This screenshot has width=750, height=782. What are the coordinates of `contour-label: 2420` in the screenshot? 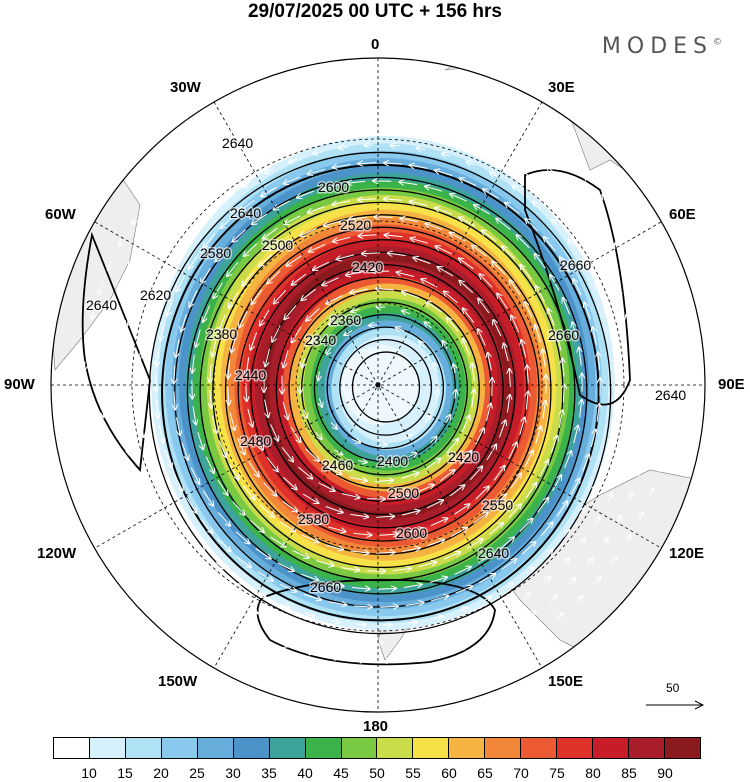 It's located at (367, 267).